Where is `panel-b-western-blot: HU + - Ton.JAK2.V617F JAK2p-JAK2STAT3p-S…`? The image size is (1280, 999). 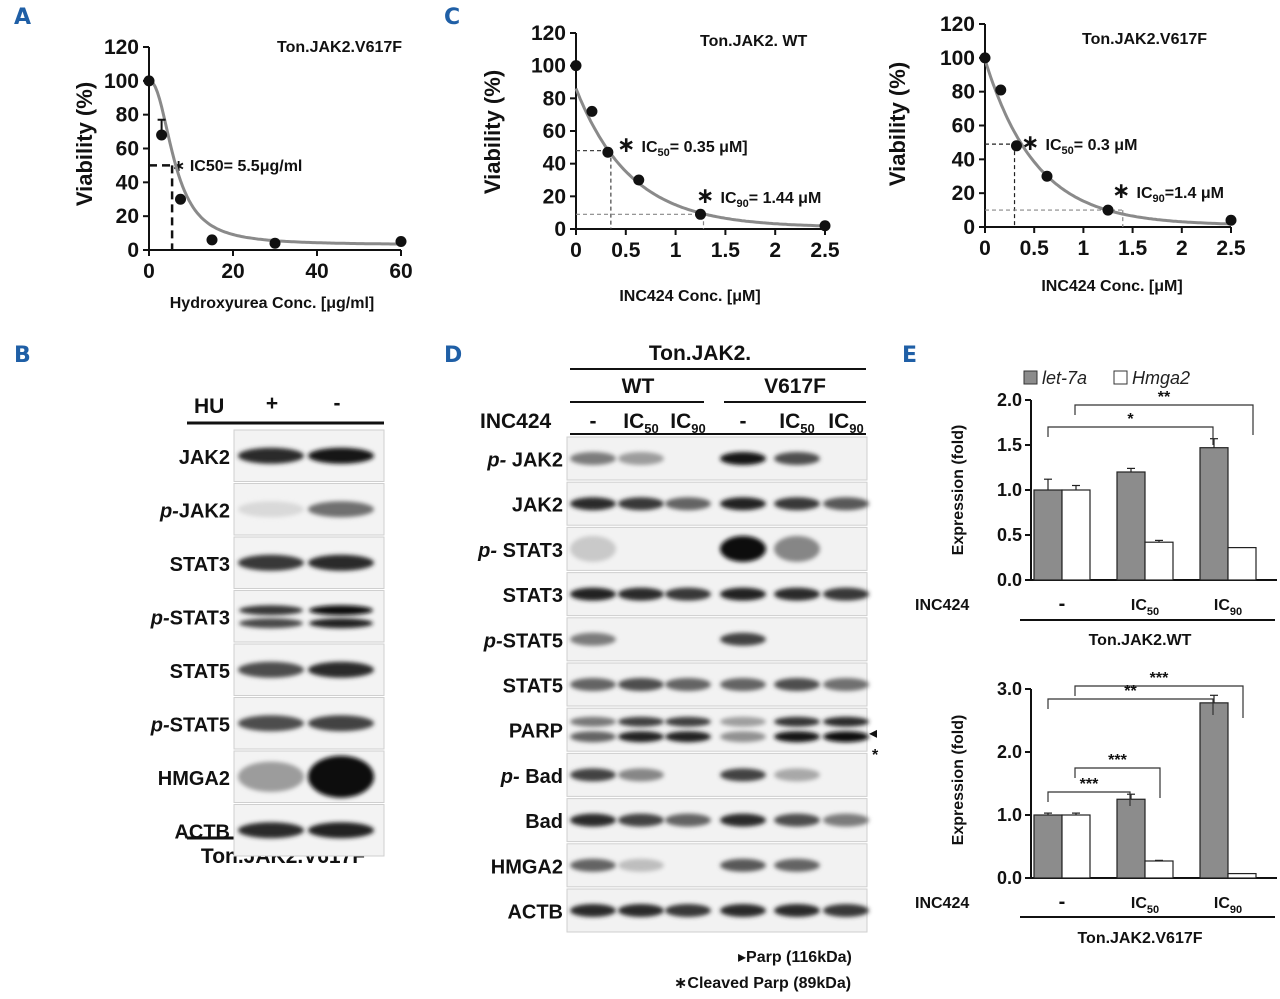
panel-b-western-blot: HU + - Ton.JAK2.V617F JAK2p-JAK2STAT3p-S… is located at coordinates (267, 630).